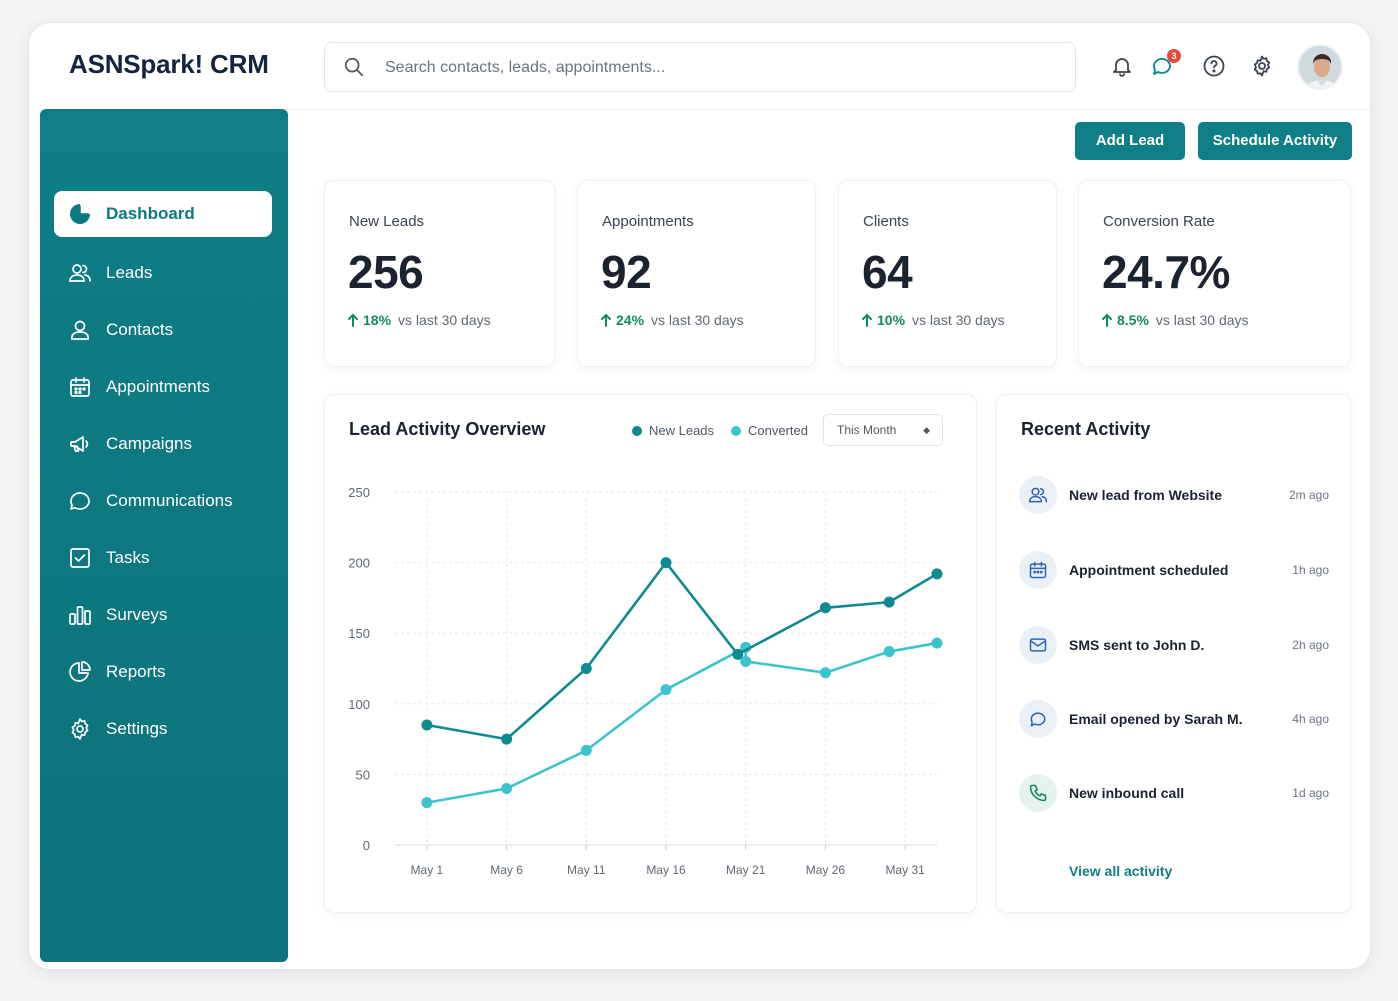 This screenshot has height=1001, width=1398. Describe the element at coordinates (1121, 871) in the screenshot. I see `view-all-activity-link: View all activity` at that location.